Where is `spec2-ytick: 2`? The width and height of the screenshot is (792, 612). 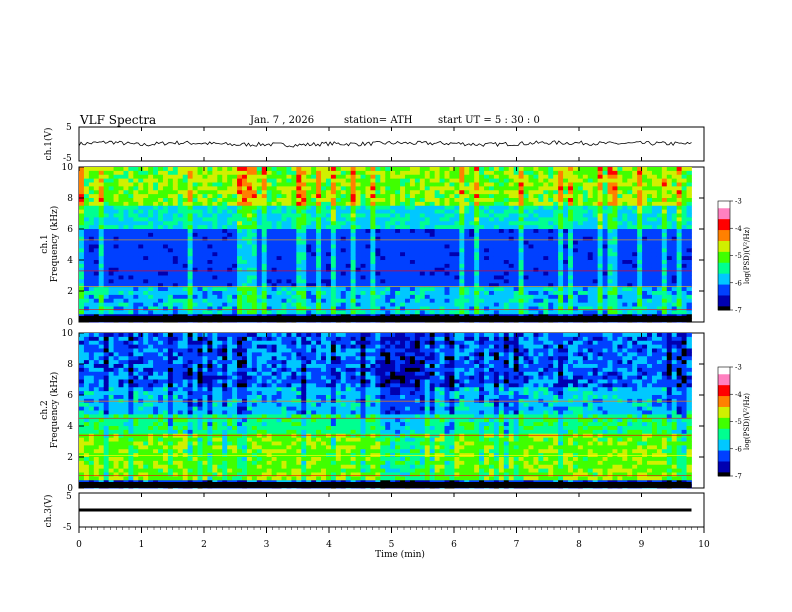
spec2-ytick: 2 is located at coordinates (70, 458).